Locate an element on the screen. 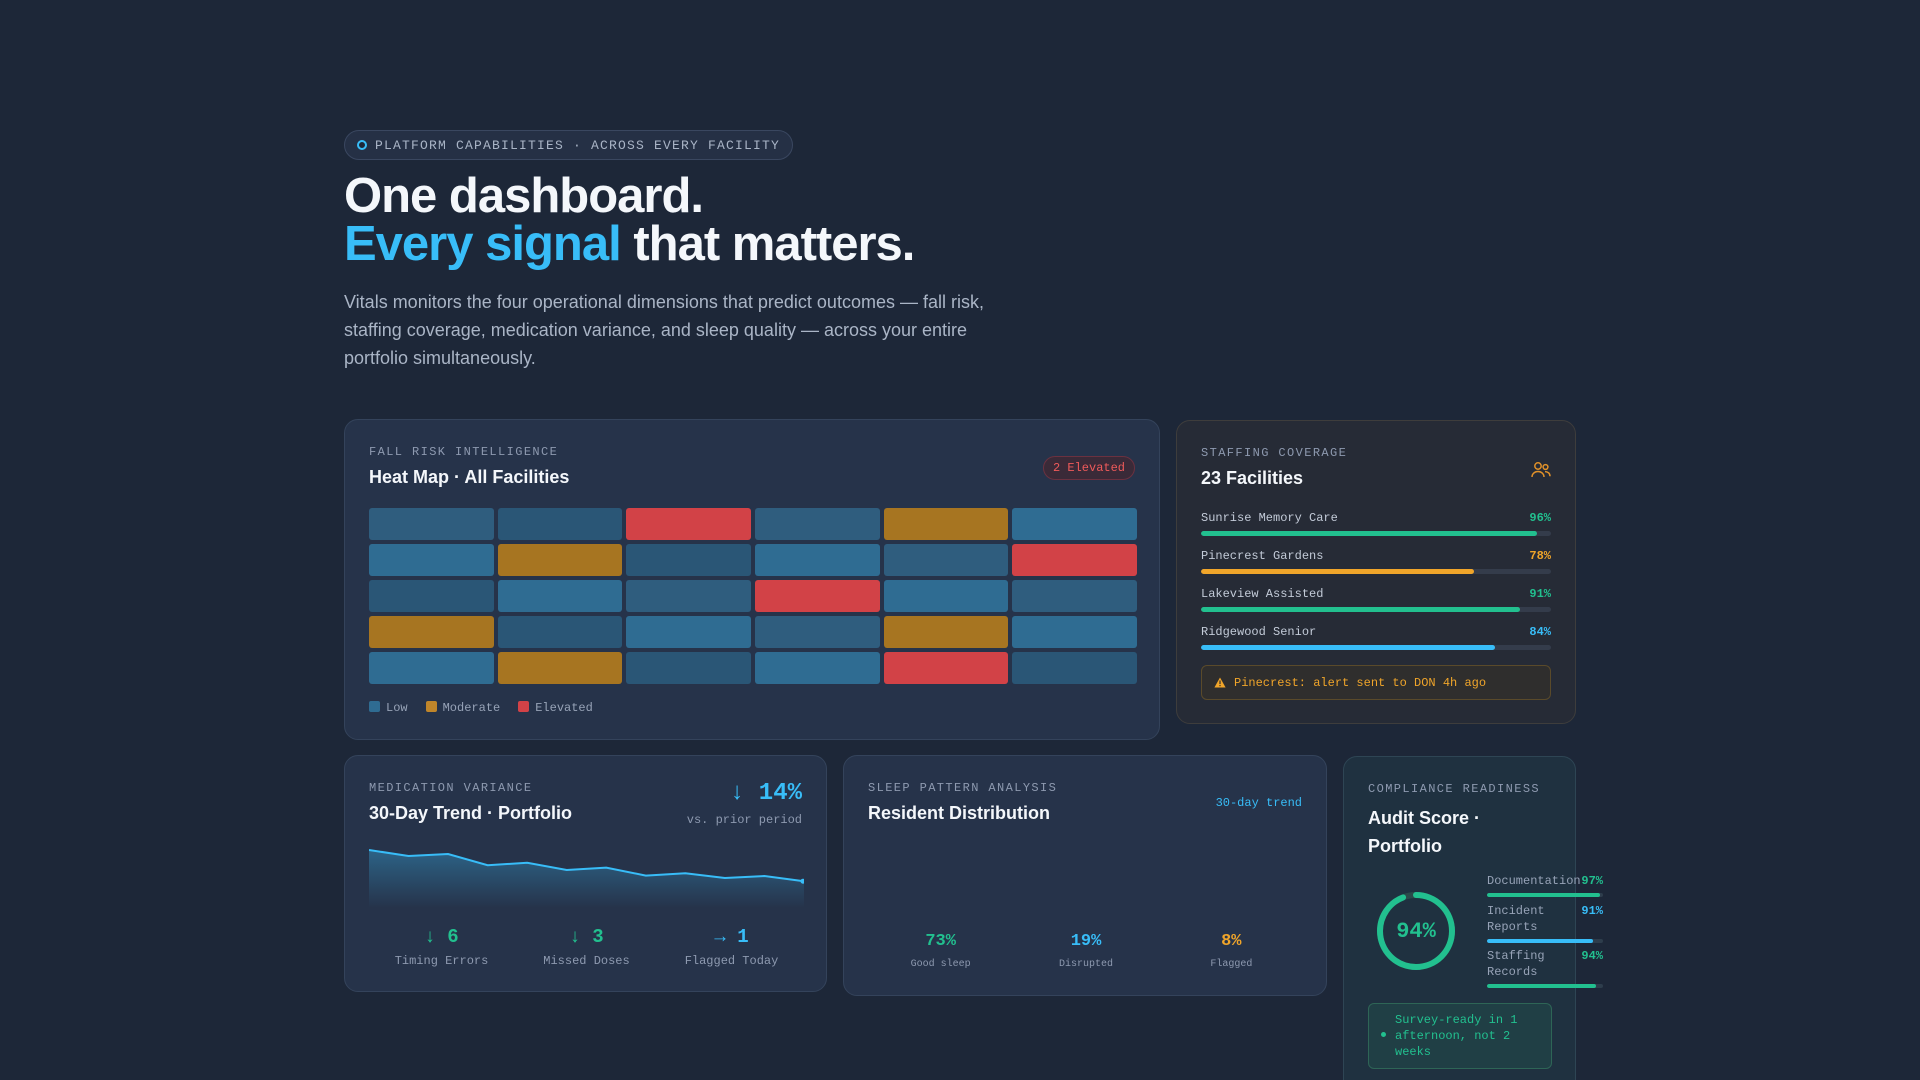  compliance-eyebrow: COMPLIANCE READINESS is located at coordinates (1454, 789).